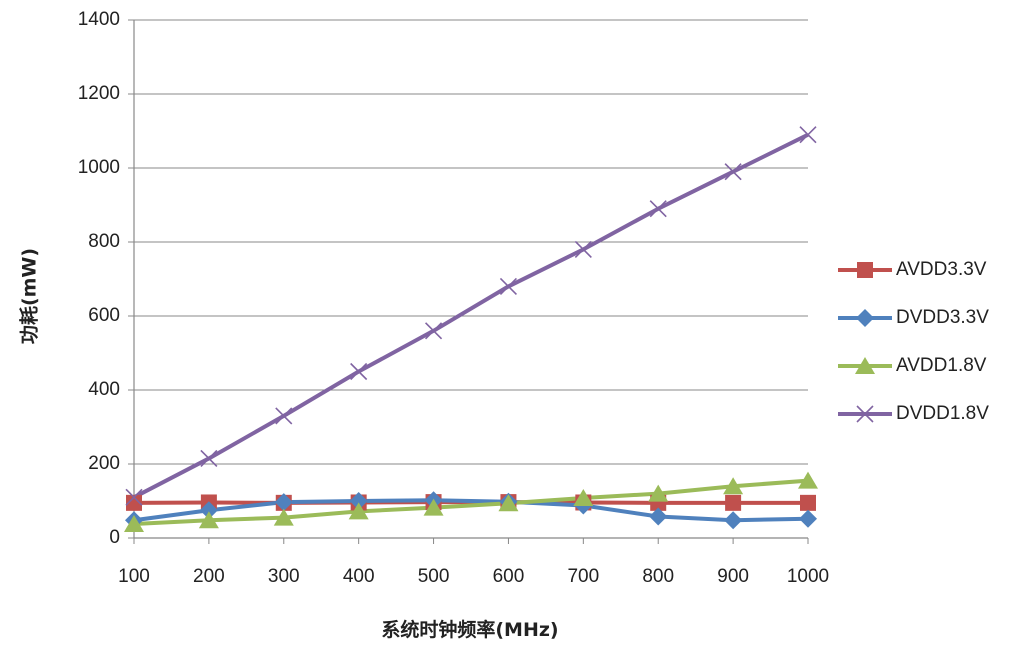 The width and height of the screenshot is (1014, 647). What do you see at coordinates (941, 269) in the screenshot?
I see `legend-label: AVDD3.3V` at bounding box center [941, 269].